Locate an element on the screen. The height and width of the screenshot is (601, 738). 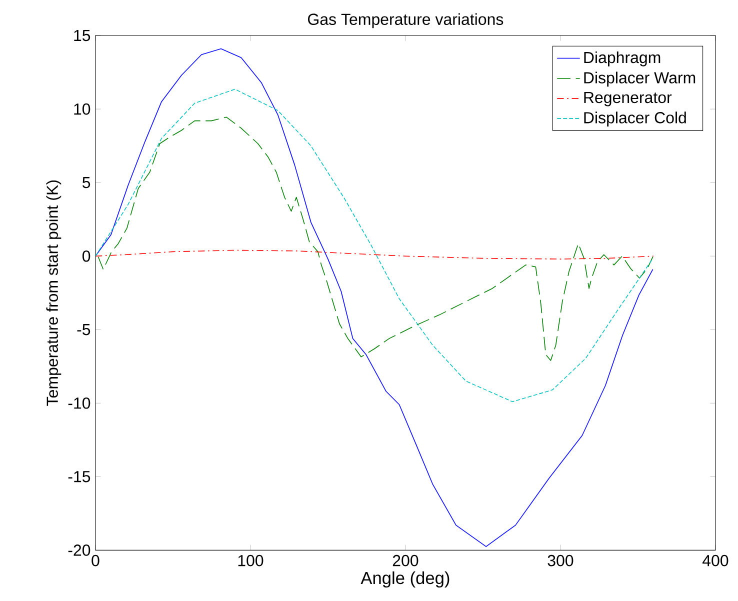
legend-label: Displacer Cold is located at coordinates (635, 119).